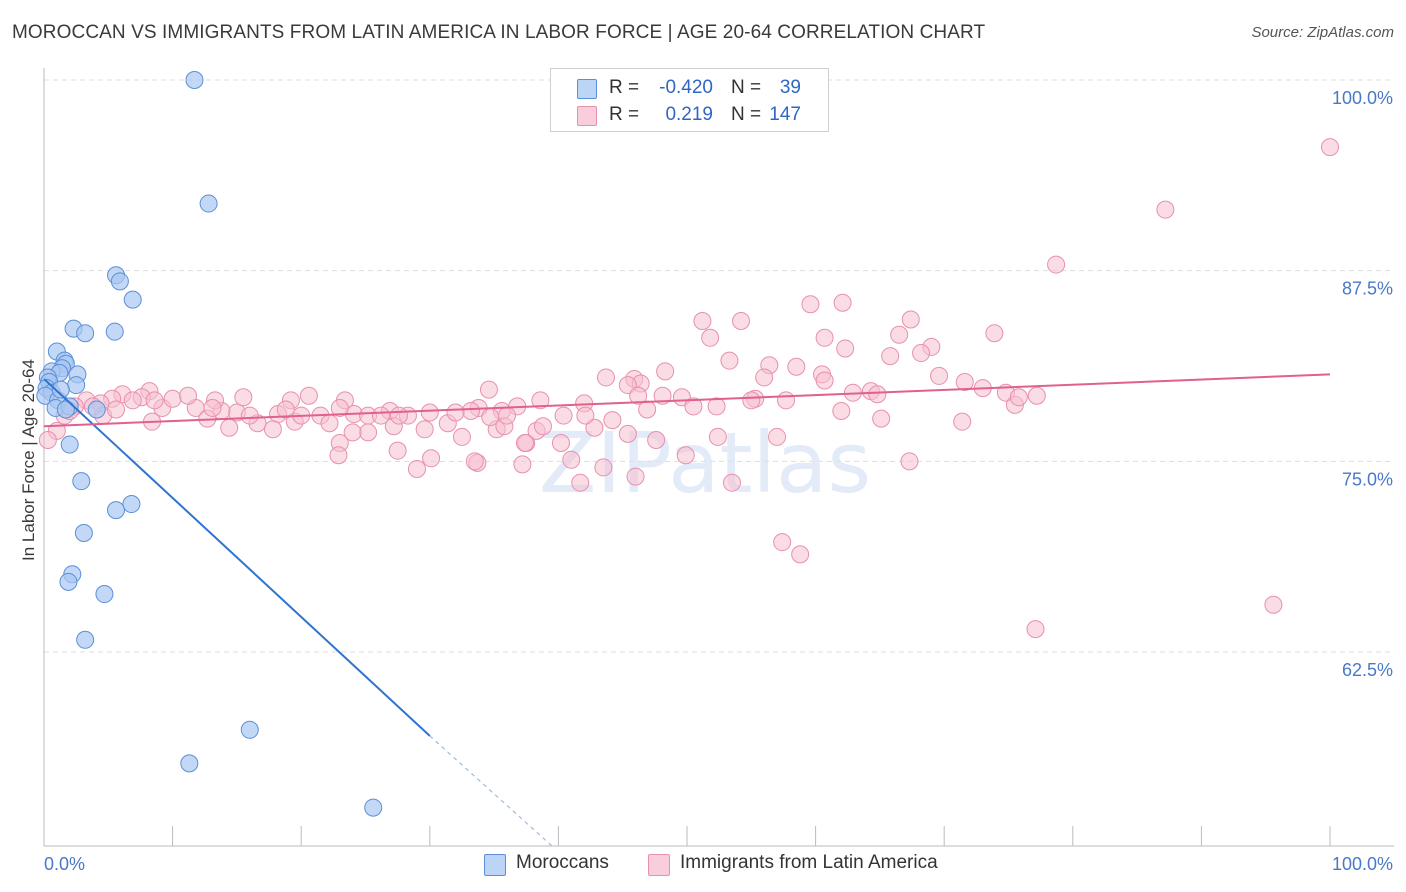  I want to click on moroccan-trend-extension, so click(491, 791).